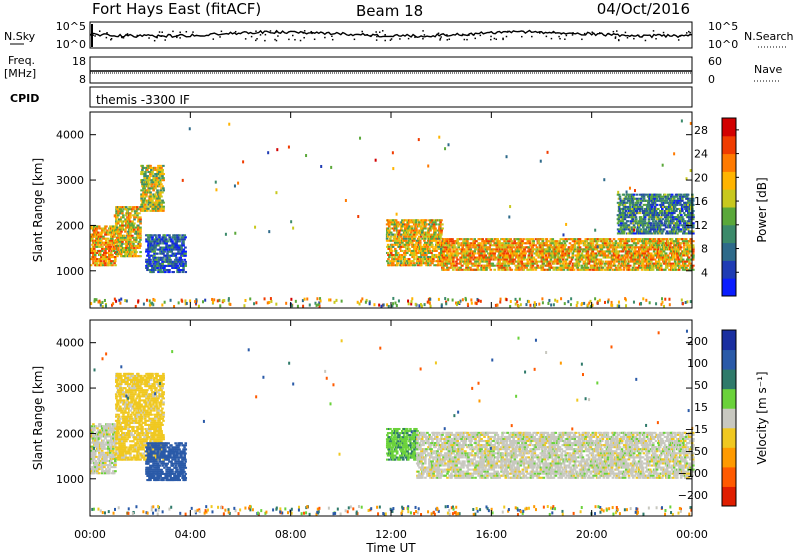 Image resolution: width=800 pixels, height=558 pixels. What do you see at coordinates (723, 26) in the screenshot?
I see `nsky-tick-right-top: 10^5` at bounding box center [723, 26].